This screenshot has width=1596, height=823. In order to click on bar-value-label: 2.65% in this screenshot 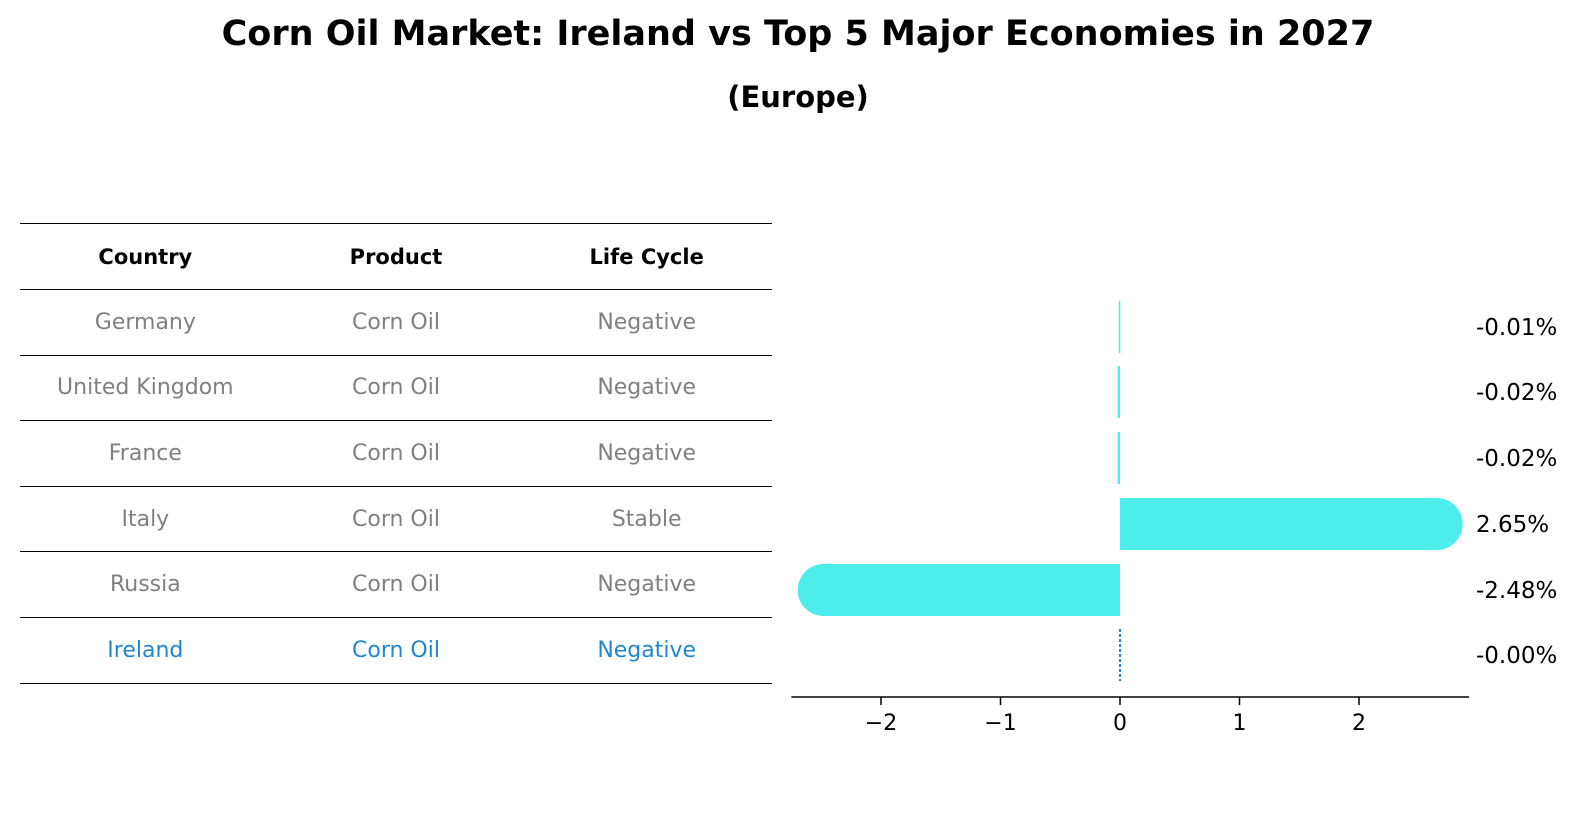, I will do `click(1512, 525)`.